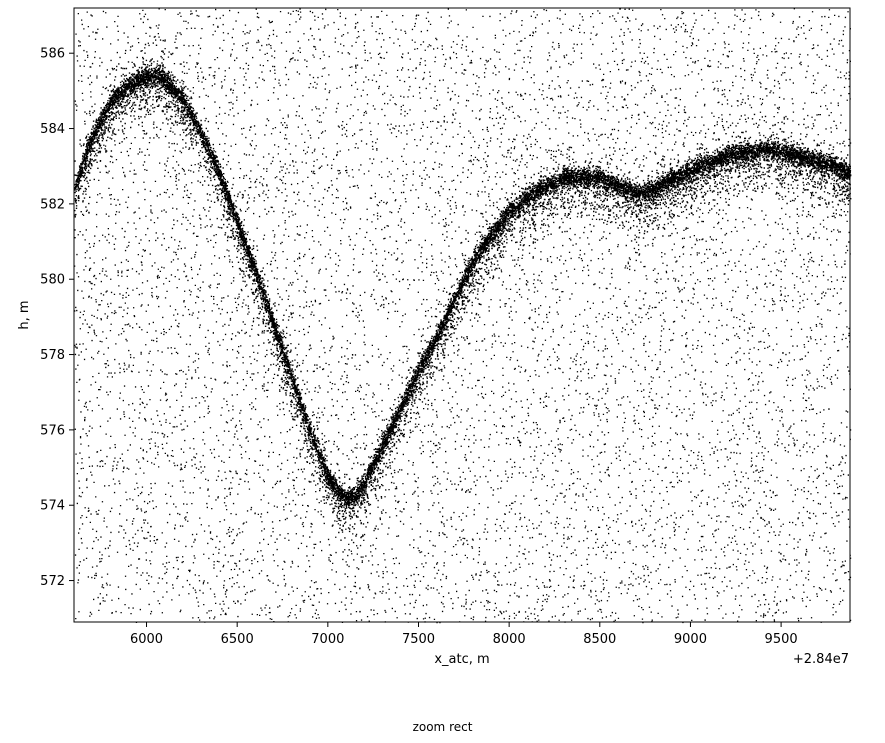 The width and height of the screenshot is (885, 743). What do you see at coordinates (52, 129) in the screenshot?
I see `y-tick-label: 584` at bounding box center [52, 129].